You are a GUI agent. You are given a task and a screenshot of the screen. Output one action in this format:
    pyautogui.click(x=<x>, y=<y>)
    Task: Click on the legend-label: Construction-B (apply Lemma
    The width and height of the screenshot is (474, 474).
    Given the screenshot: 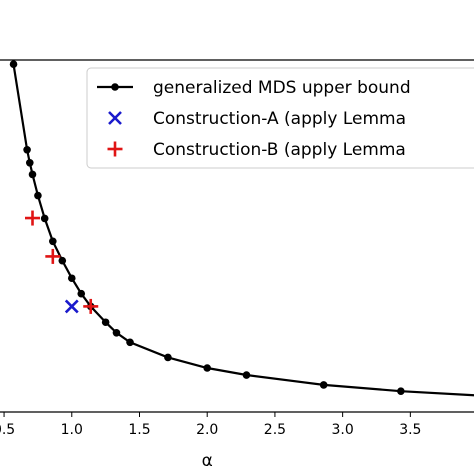 What is the action you would take?
    pyautogui.click(x=279, y=150)
    